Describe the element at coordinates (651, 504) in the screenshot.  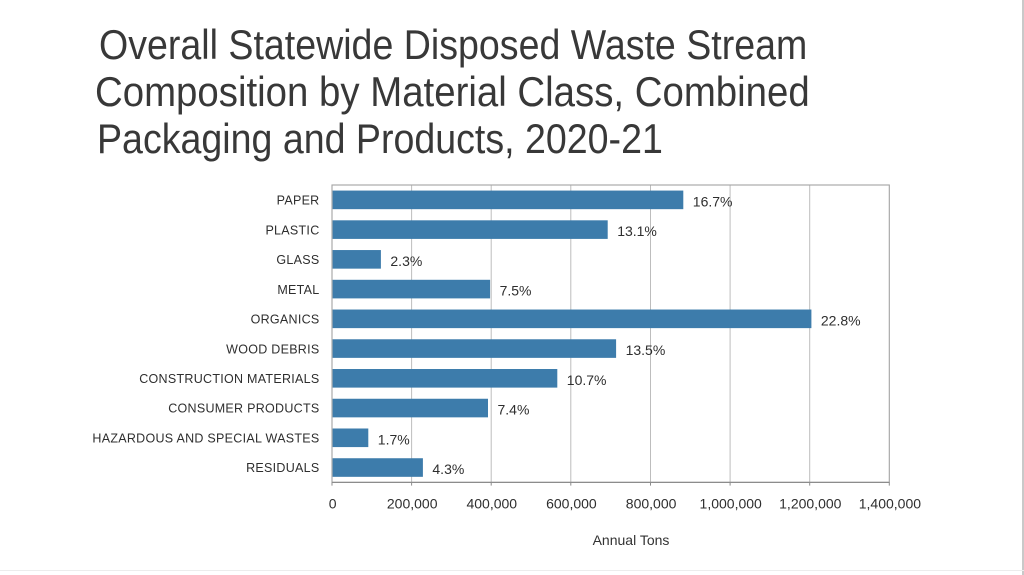
I see `svg-text: 800,000` at that location.